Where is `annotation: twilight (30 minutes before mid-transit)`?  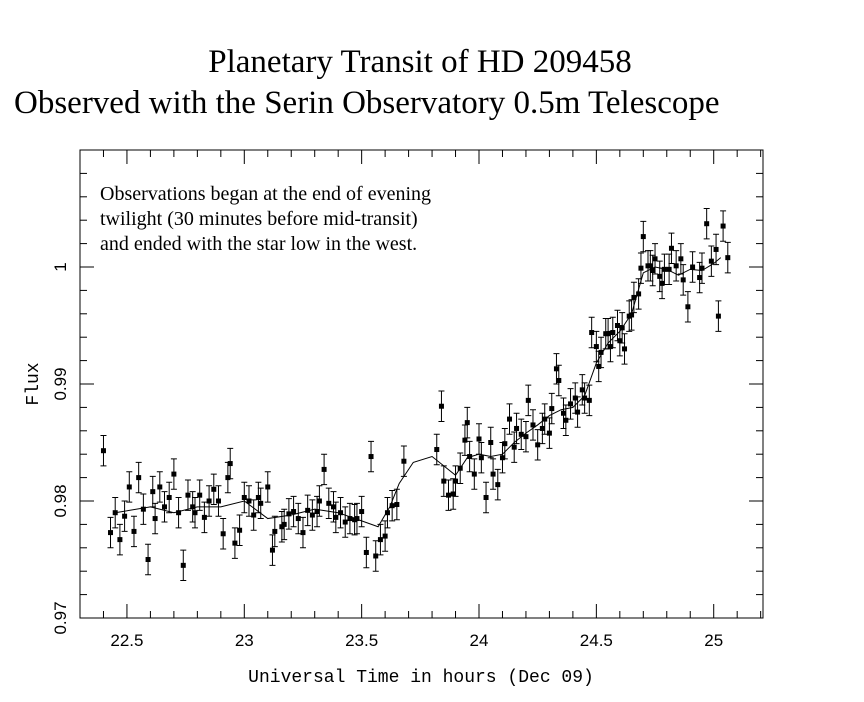
annotation: twilight (30 minutes before mid-transit) is located at coordinates (259, 219).